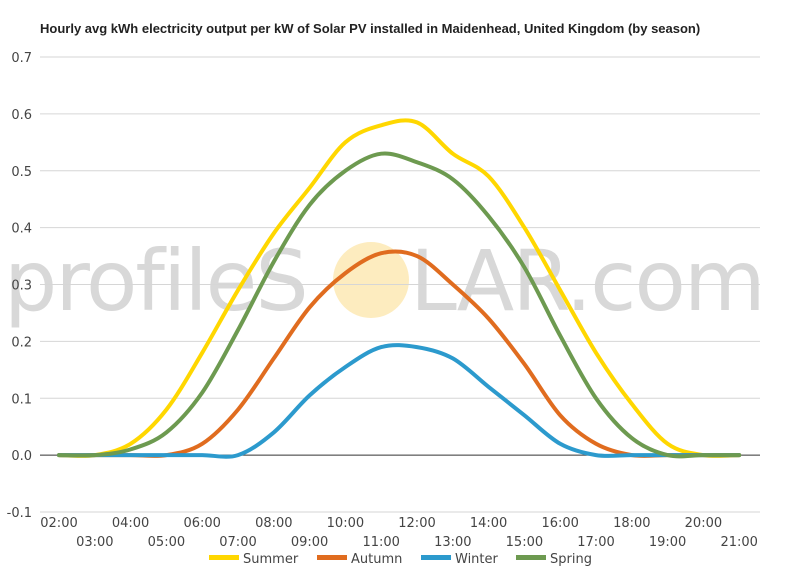 The image size is (800, 570). Describe the element at coordinates (21, 115) in the screenshot. I see `y-tick-label: 0.6` at that location.